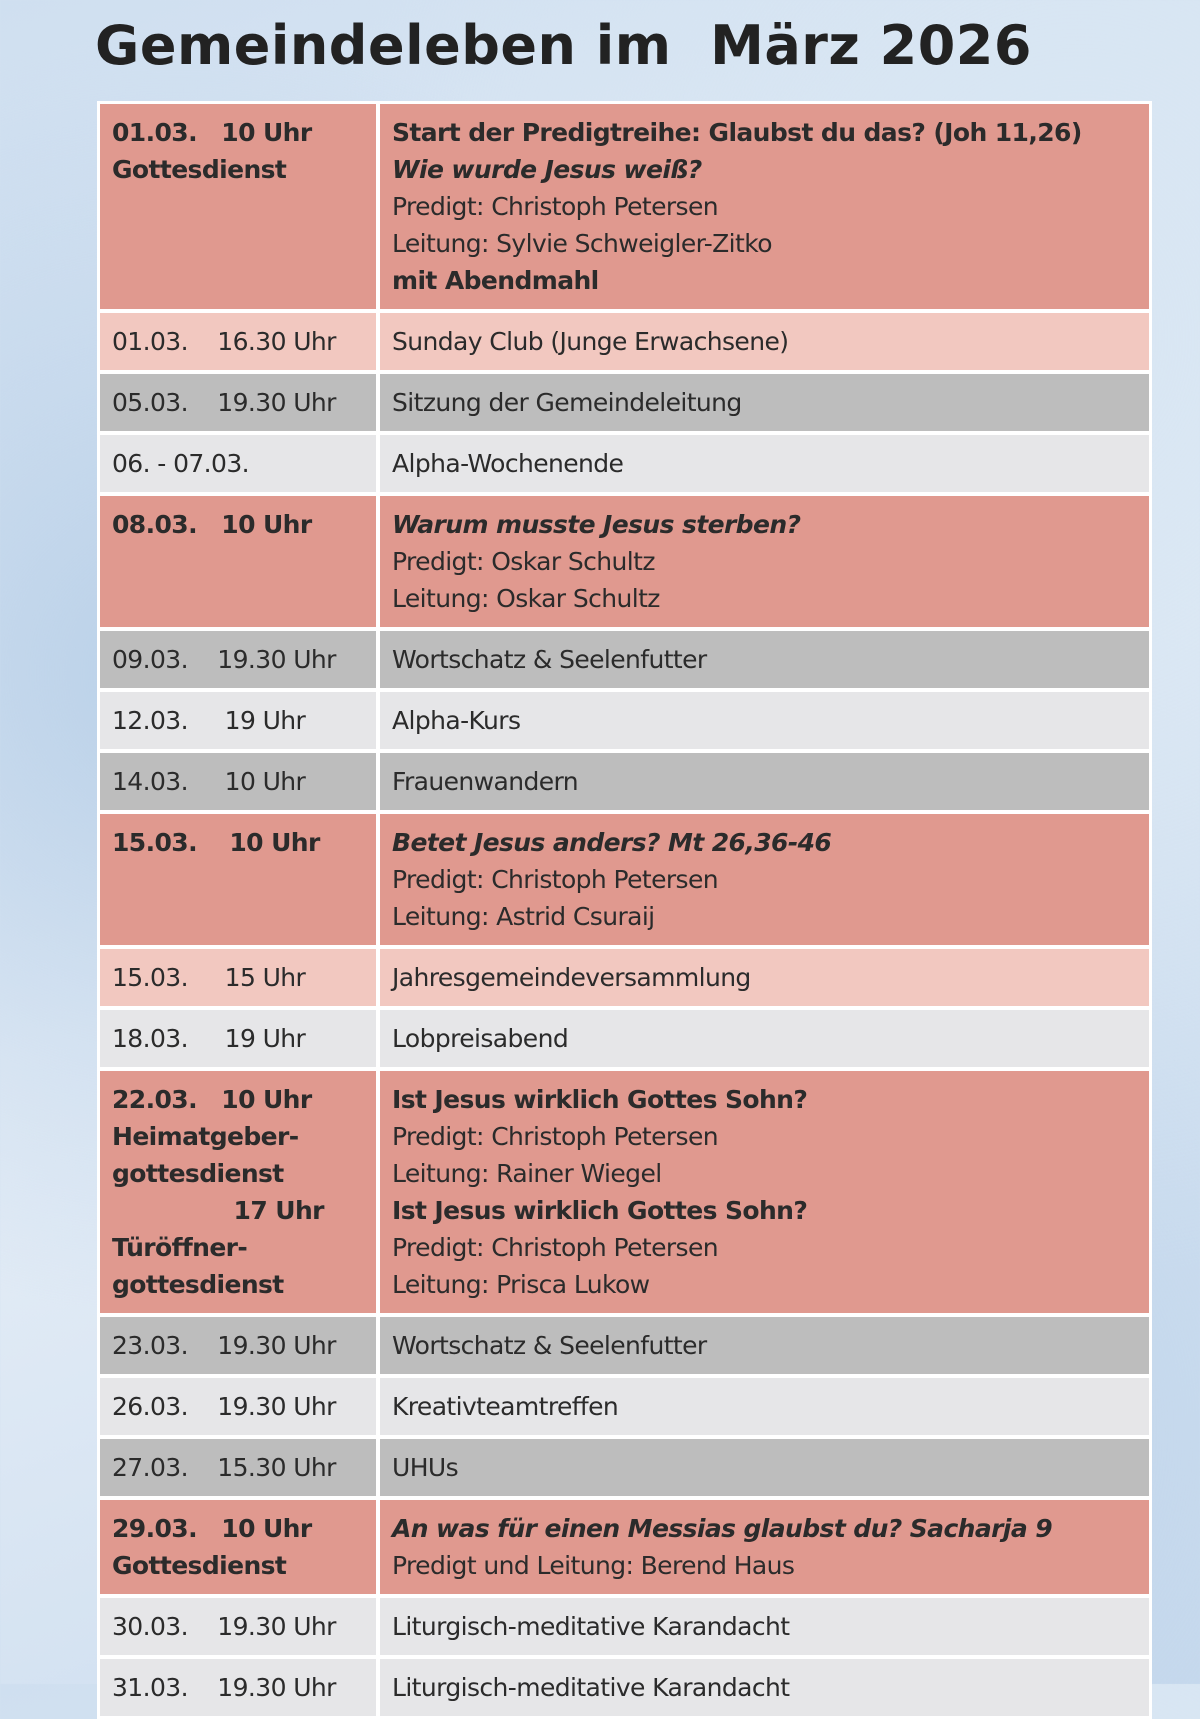 The height and width of the screenshot is (1719, 1200). What do you see at coordinates (212, 1528) in the screenshot?
I see `event-date-line: 29.03. 10 Uhr` at bounding box center [212, 1528].